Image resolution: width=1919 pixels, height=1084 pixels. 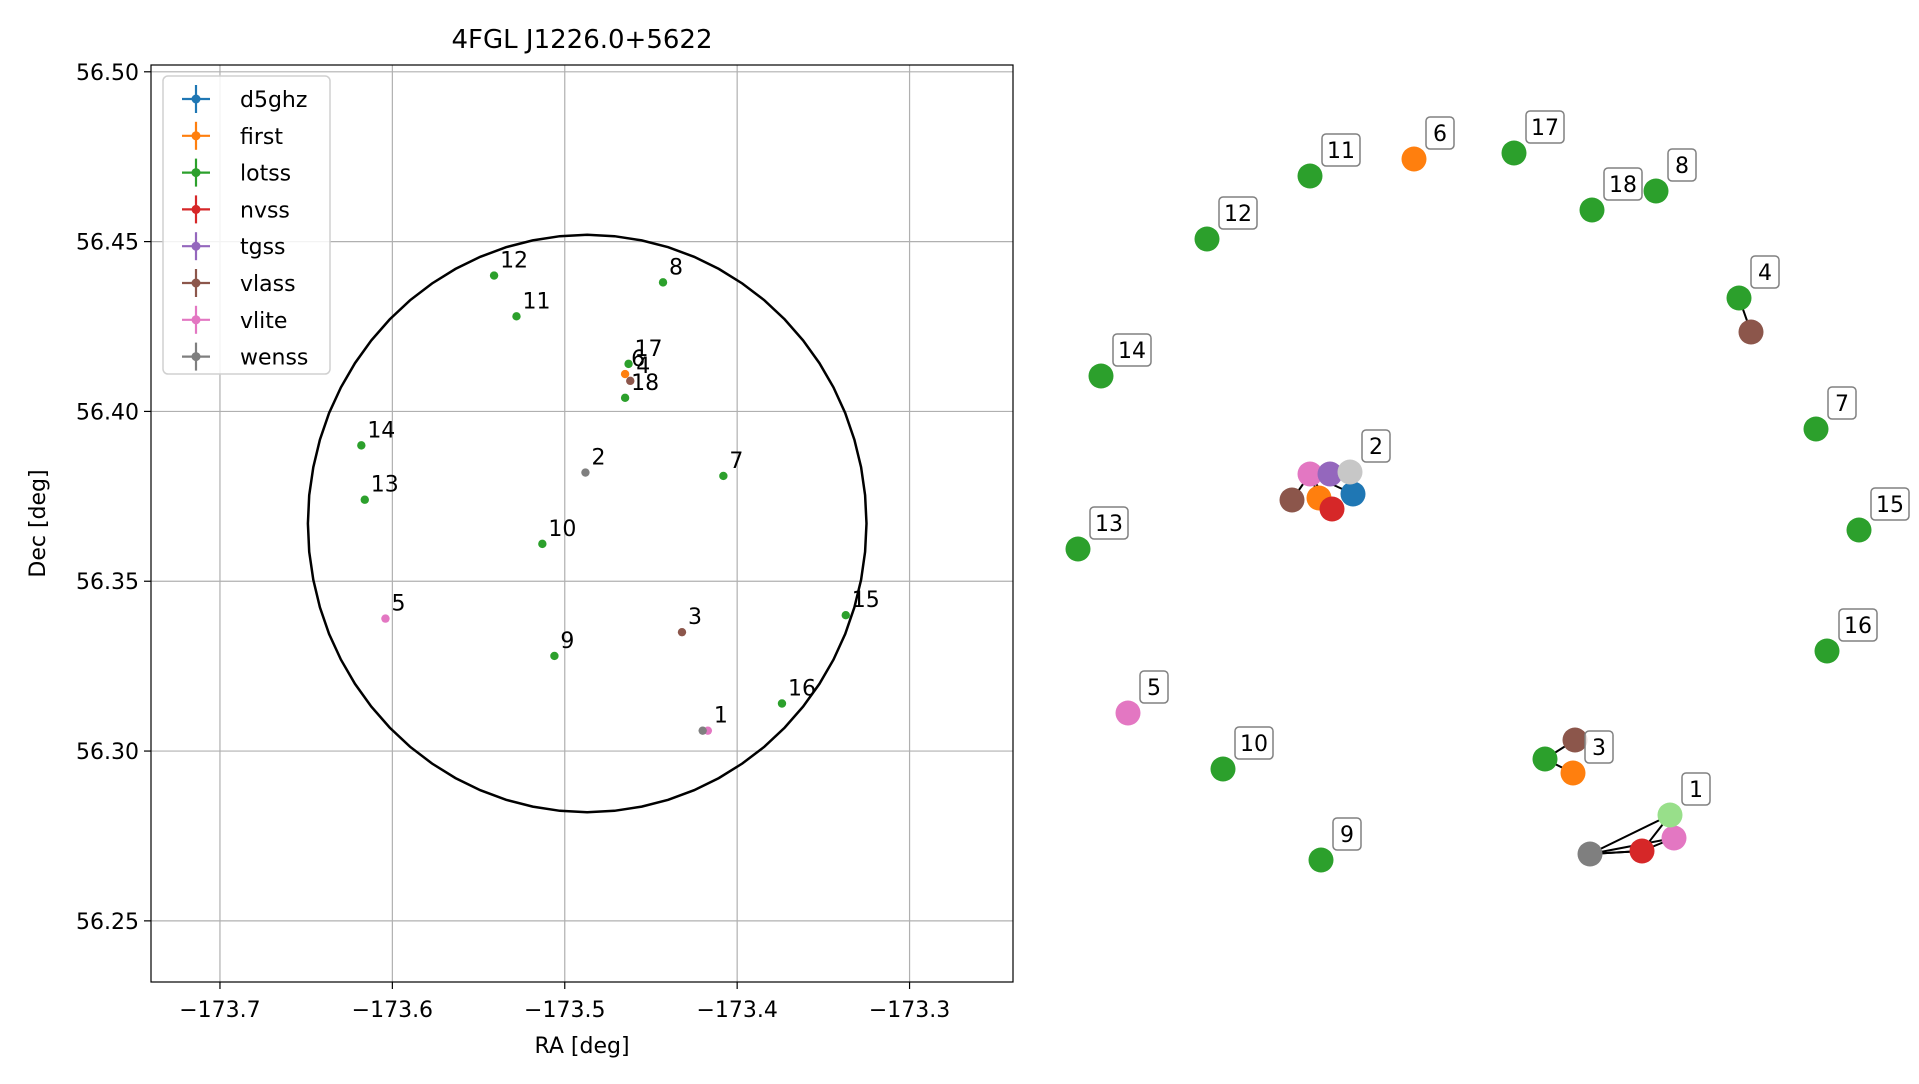 I want to click on data-point-vlass, so click(x=630, y=381).